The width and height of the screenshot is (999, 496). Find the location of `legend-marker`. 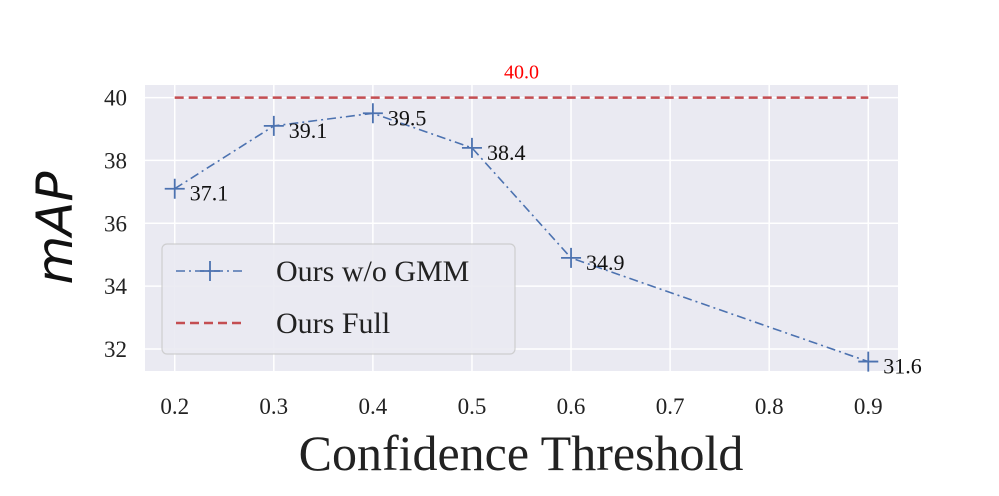

legend-marker is located at coordinates (210, 271).